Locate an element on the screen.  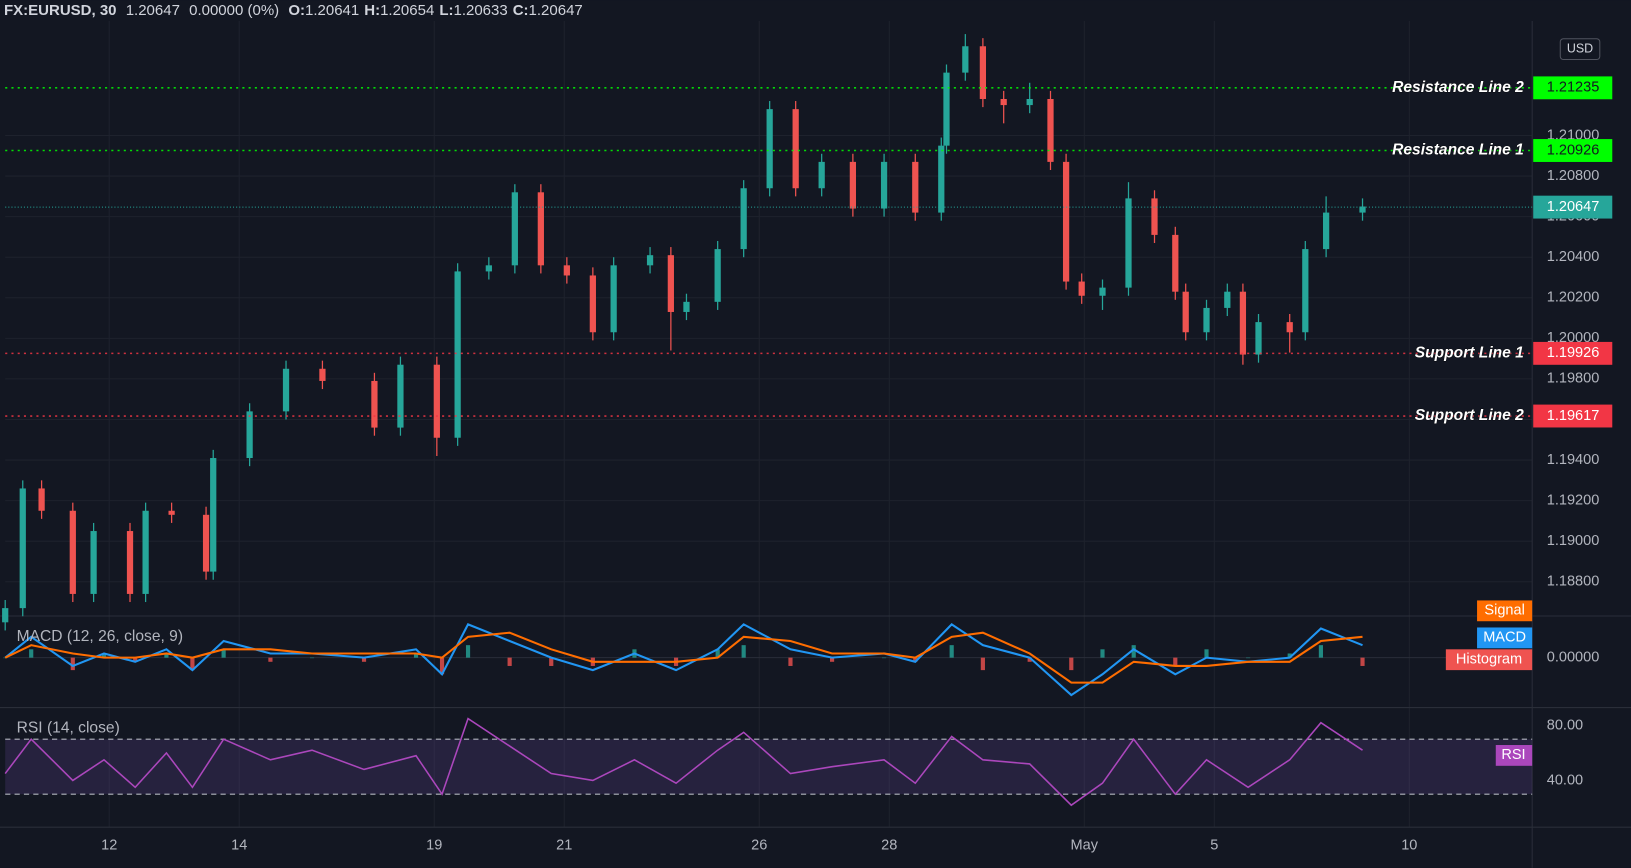
legend-label: Signal is located at coordinates (1504, 611).